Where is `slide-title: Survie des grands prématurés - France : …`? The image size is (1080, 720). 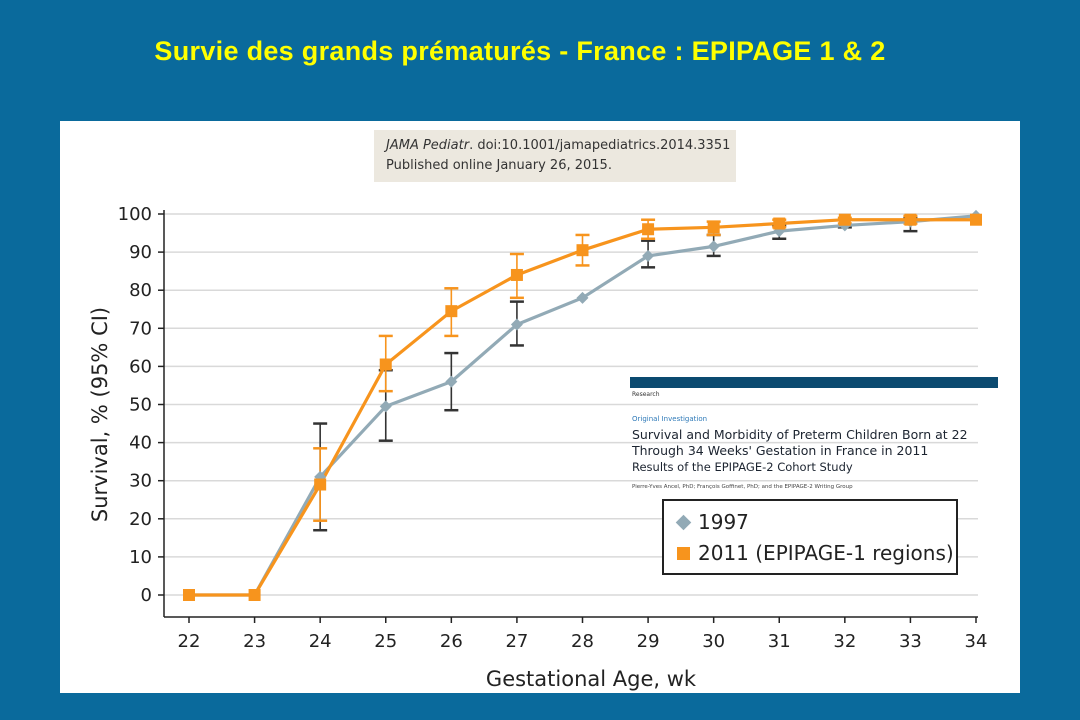 slide-title: Survie des grands prématurés - France : … is located at coordinates (520, 51).